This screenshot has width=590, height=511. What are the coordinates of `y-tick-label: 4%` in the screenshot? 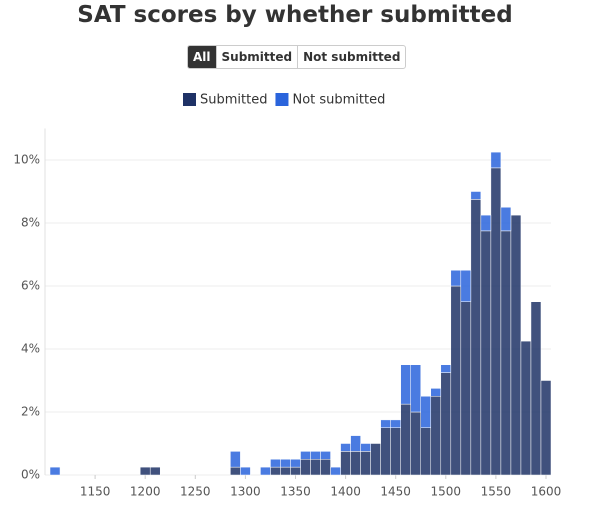 It's located at (30, 349).